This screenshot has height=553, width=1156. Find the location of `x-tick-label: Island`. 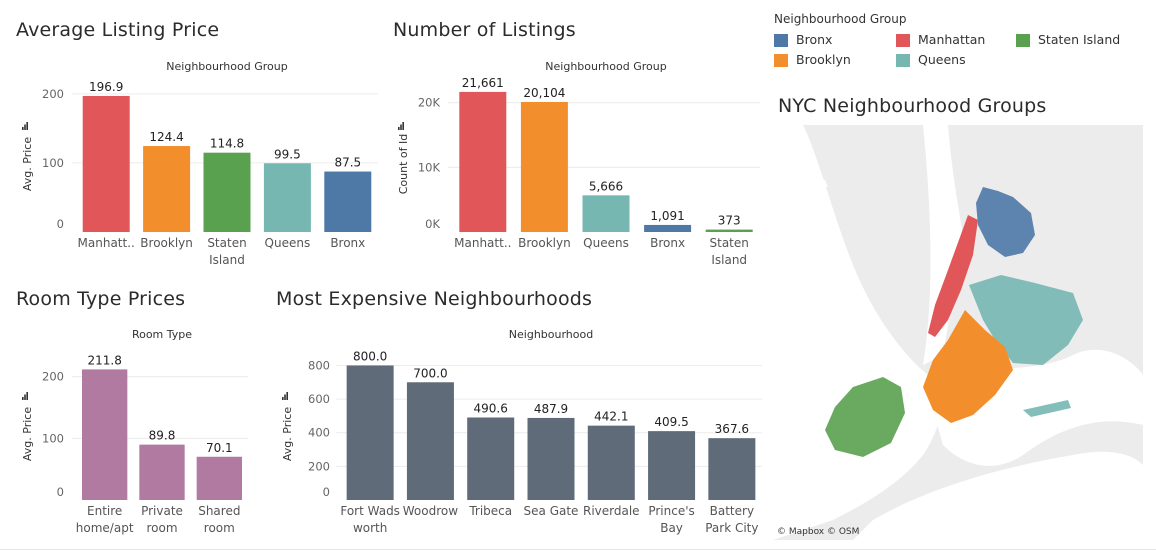

x-tick-label: Island is located at coordinates (227, 260).